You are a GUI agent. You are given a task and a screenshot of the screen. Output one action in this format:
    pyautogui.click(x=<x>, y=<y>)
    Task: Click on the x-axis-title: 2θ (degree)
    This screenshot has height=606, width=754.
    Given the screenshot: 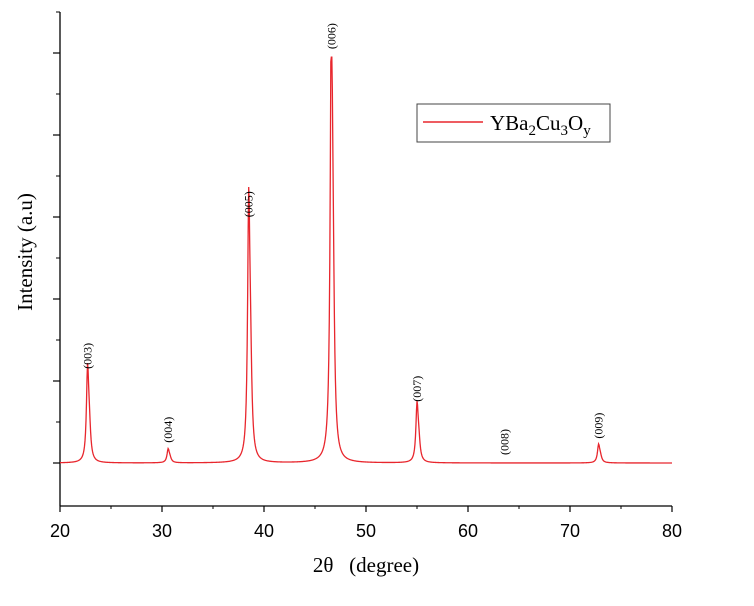 What is the action you would take?
    pyautogui.click(x=366, y=565)
    